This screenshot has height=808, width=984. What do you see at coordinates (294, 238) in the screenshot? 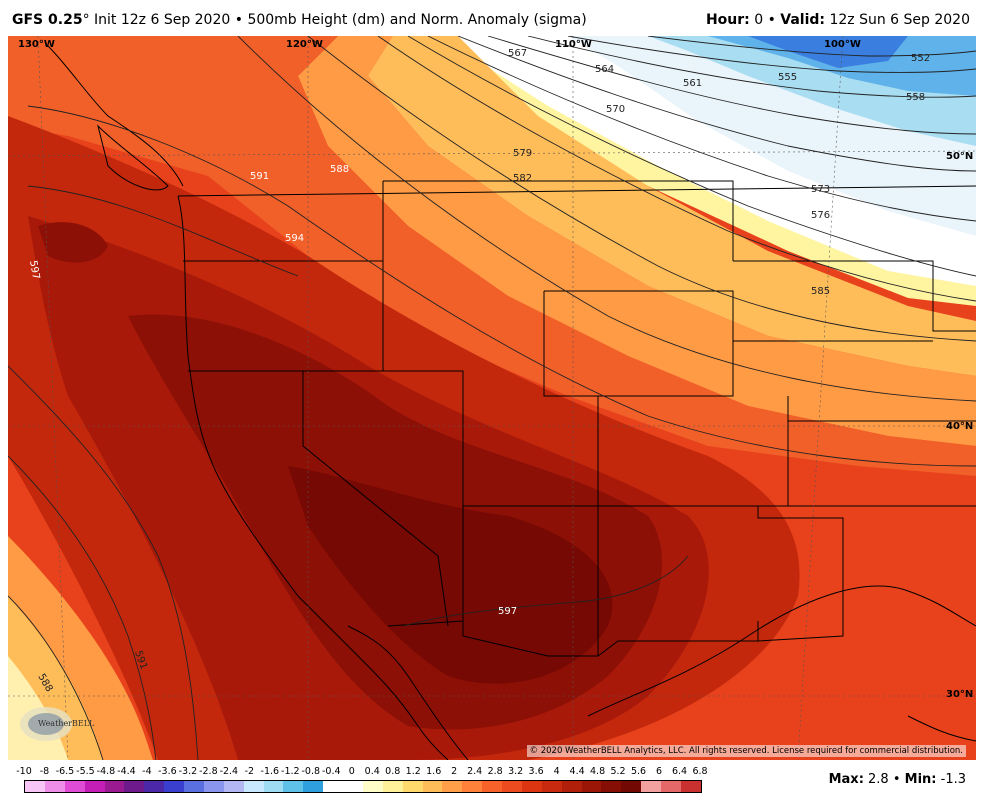
I see `contour-label: 594` at bounding box center [294, 238].